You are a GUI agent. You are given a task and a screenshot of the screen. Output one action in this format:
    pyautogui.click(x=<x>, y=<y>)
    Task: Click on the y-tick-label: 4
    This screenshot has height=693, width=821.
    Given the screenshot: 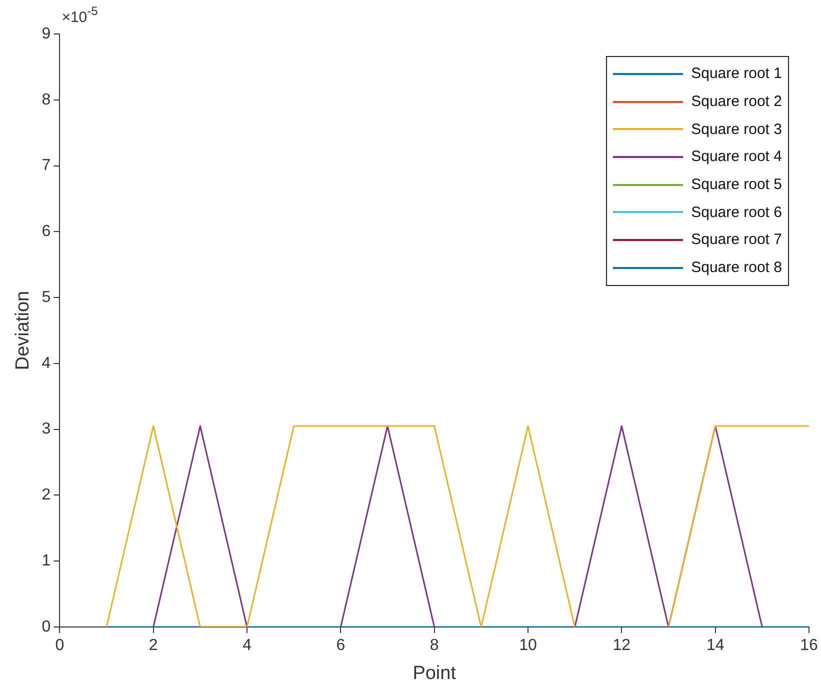 What is the action you would take?
    pyautogui.click(x=46, y=363)
    